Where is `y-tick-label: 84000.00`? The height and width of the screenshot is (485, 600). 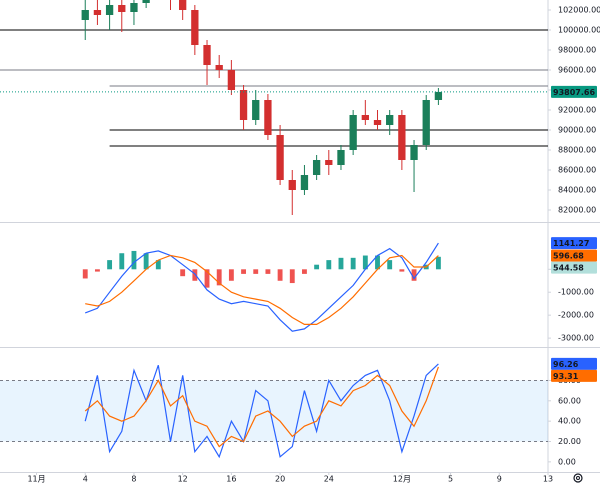
y-tick-label: 84000.00 is located at coordinates (577, 190).